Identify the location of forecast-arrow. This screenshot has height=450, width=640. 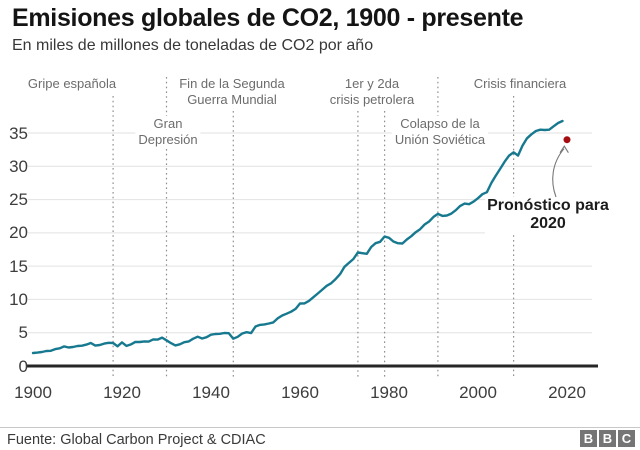
(558, 173).